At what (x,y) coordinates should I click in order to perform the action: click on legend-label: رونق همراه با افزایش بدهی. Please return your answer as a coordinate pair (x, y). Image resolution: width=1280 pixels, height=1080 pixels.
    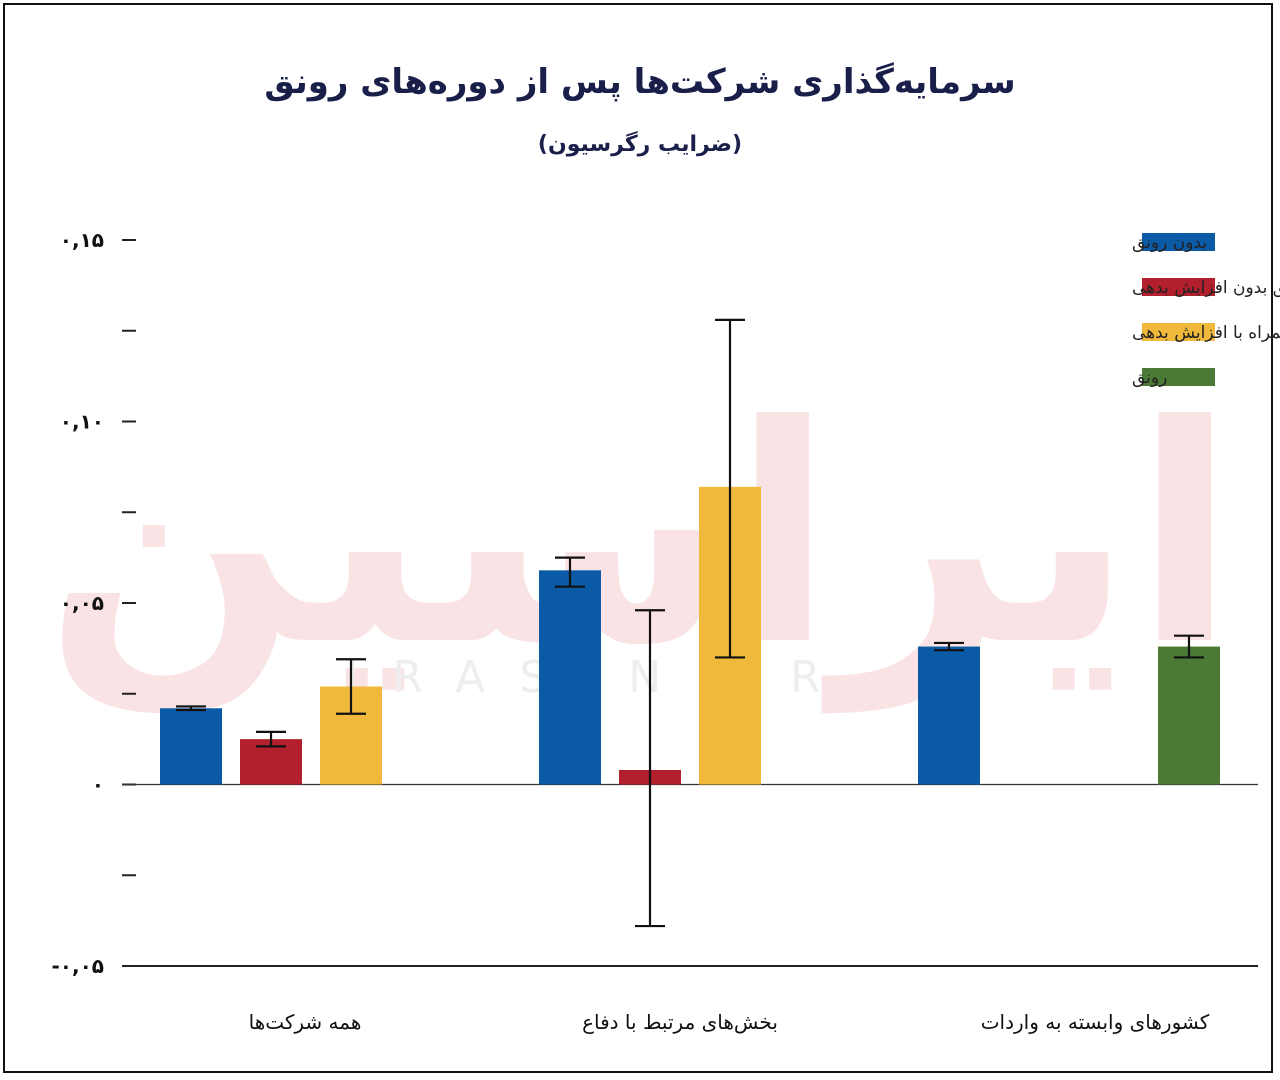
    Looking at the image, I should click on (1206, 333).